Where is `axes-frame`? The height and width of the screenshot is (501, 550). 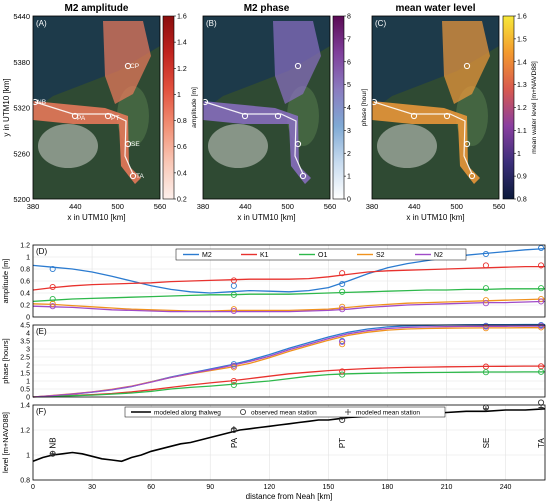 axes-frame is located at coordinates (289, 281).